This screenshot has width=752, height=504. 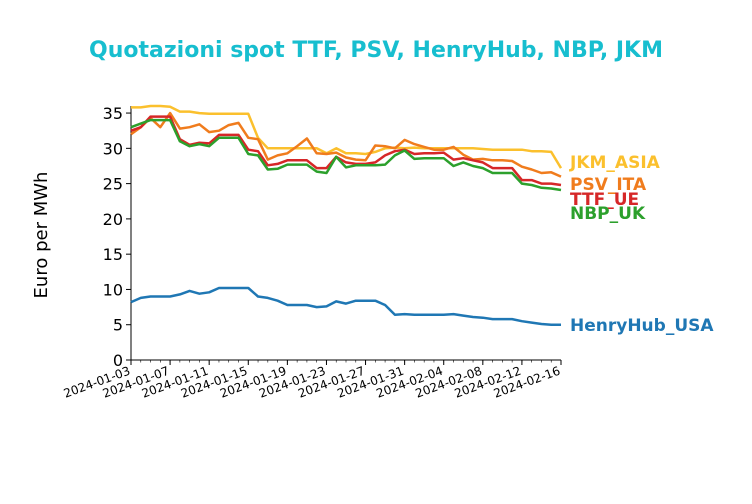 I want to click on series-label-ttf-ue: TTF_UE, so click(x=604, y=200).